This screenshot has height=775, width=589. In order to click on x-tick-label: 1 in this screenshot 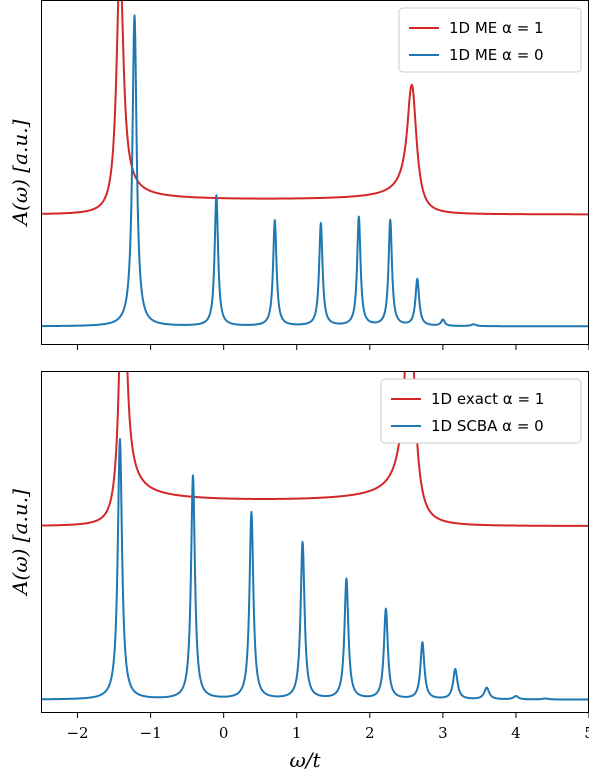, I will do `click(297, 733)`.